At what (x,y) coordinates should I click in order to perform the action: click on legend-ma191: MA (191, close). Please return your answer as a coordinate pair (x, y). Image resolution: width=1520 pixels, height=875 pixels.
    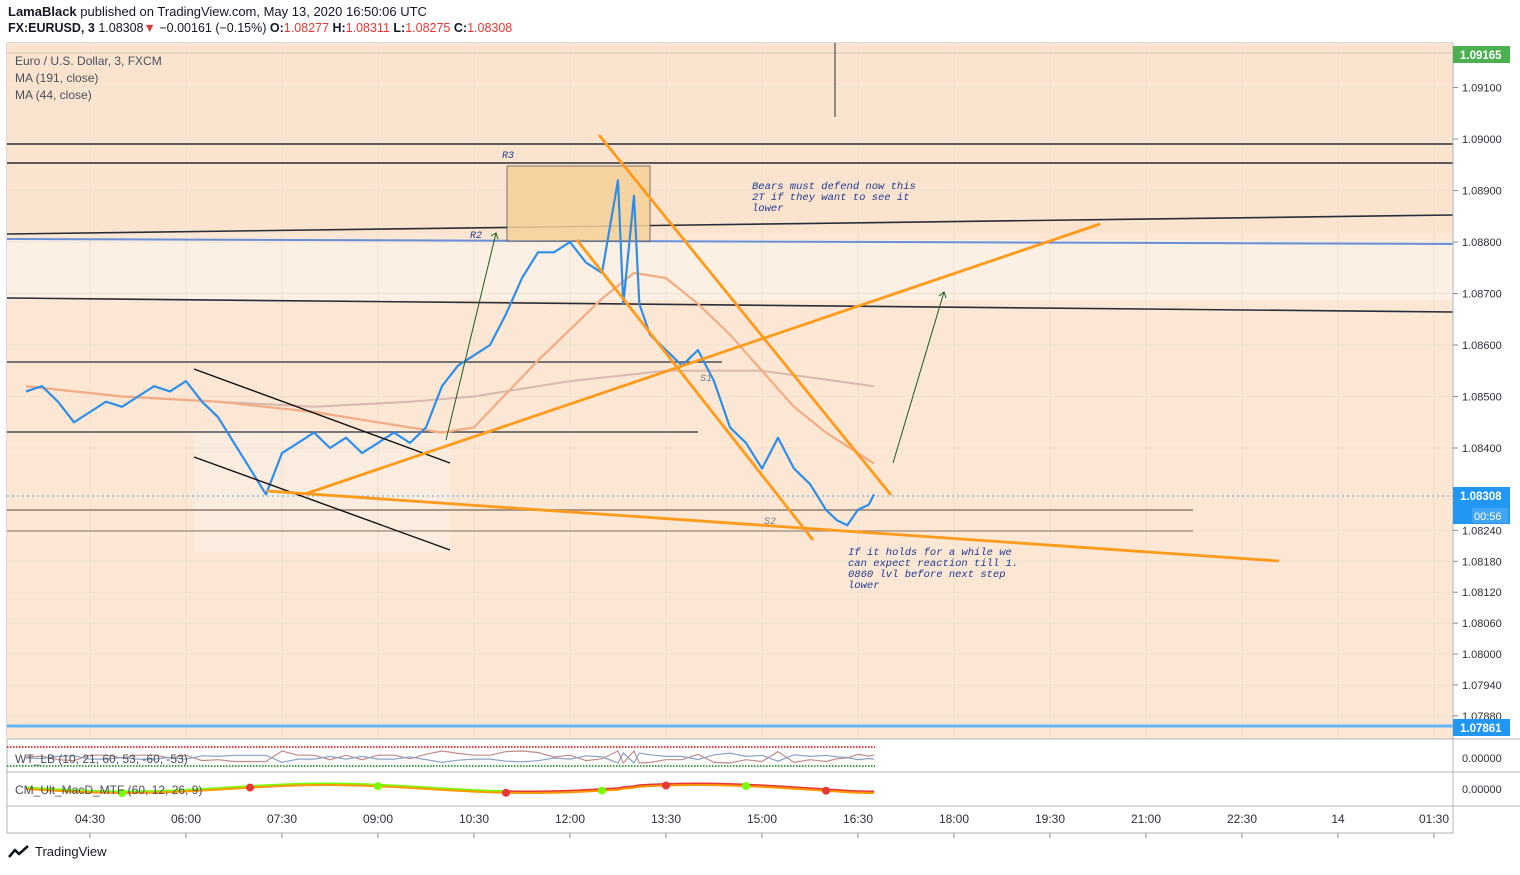
    Looking at the image, I should click on (56, 78).